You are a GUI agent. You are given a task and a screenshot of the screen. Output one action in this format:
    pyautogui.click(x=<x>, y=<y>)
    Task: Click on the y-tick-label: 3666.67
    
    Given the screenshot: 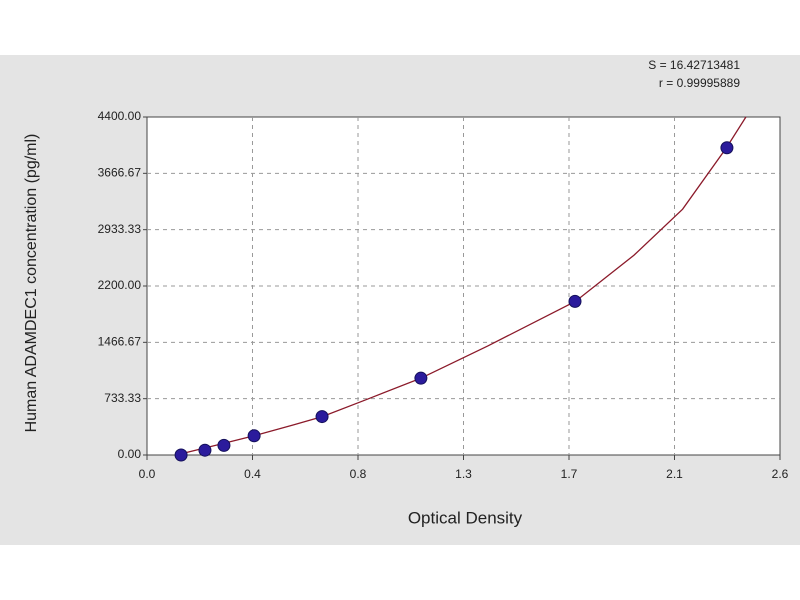 What is the action you would take?
    pyautogui.click(x=120, y=173)
    